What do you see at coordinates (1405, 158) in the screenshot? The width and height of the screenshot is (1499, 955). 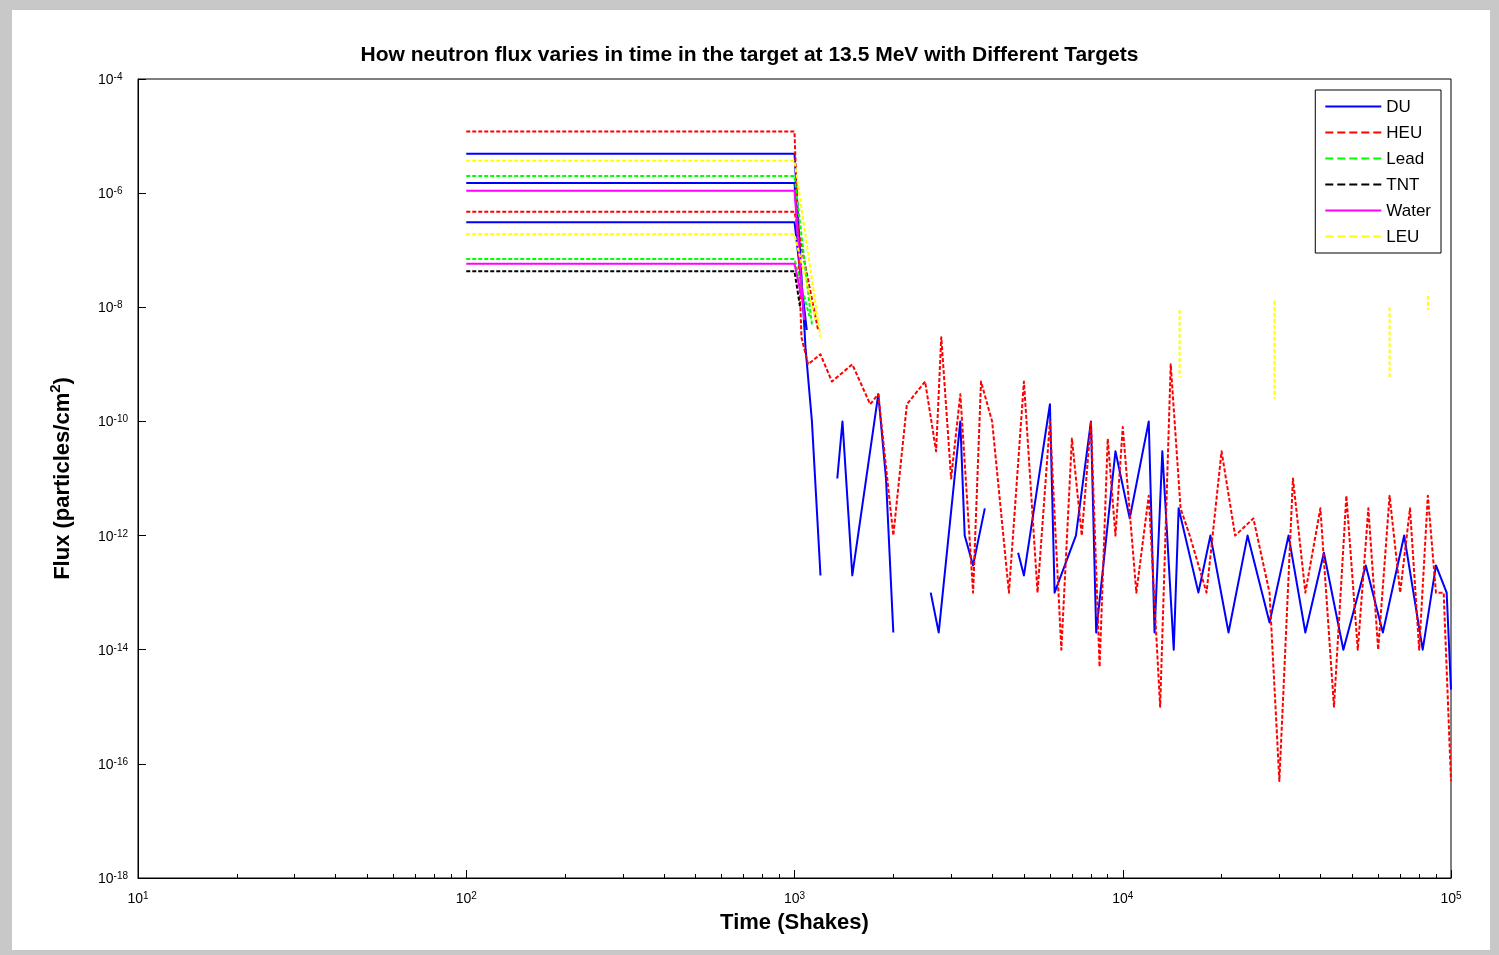 I see `legend-label: Lead` at bounding box center [1405, 158].